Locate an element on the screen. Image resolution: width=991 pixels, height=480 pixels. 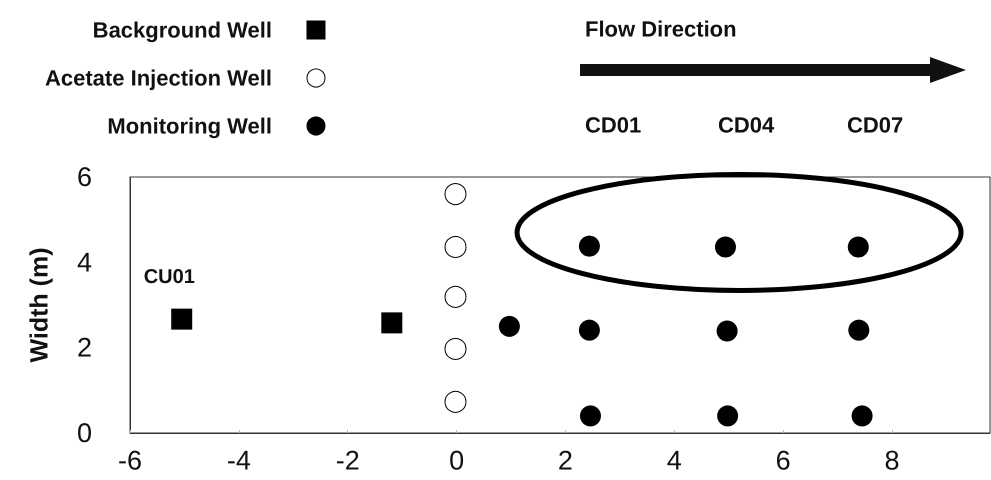
x-tick-label: 4 is located at coordinates (674, 461).